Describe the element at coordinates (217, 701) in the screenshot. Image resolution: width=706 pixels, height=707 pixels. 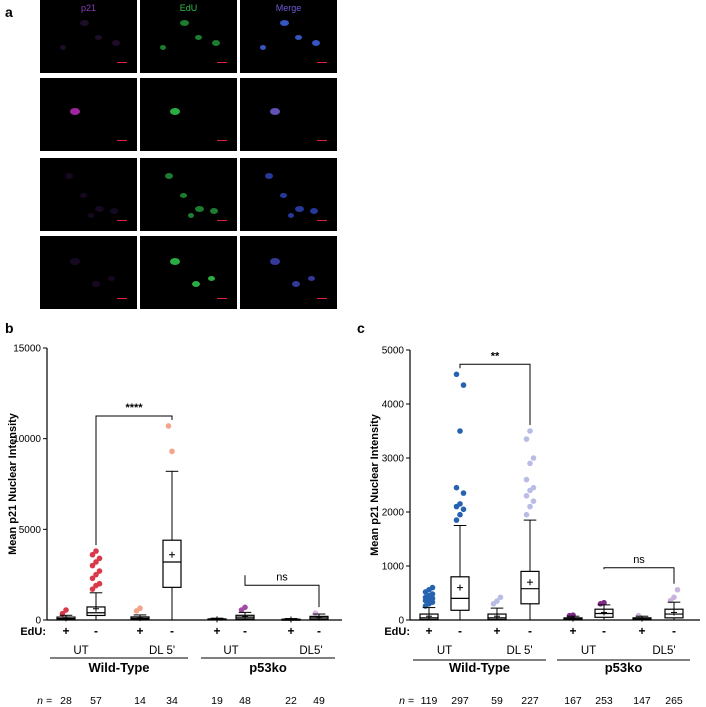
I see `n-value: 19` at that location.